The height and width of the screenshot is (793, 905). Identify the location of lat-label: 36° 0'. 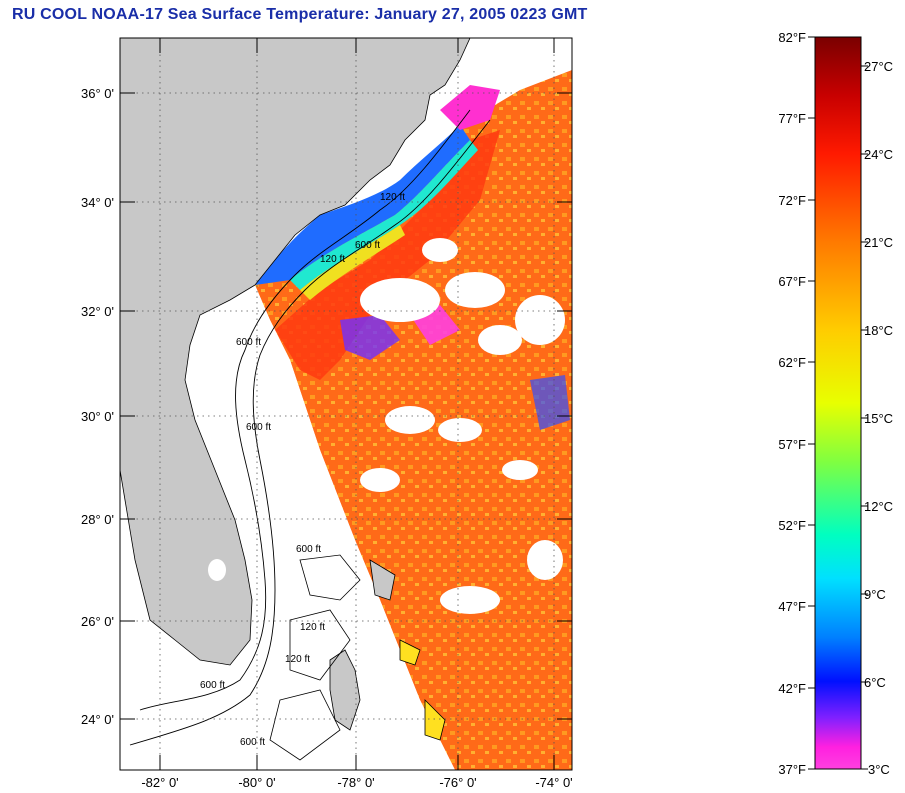
(97, 93).